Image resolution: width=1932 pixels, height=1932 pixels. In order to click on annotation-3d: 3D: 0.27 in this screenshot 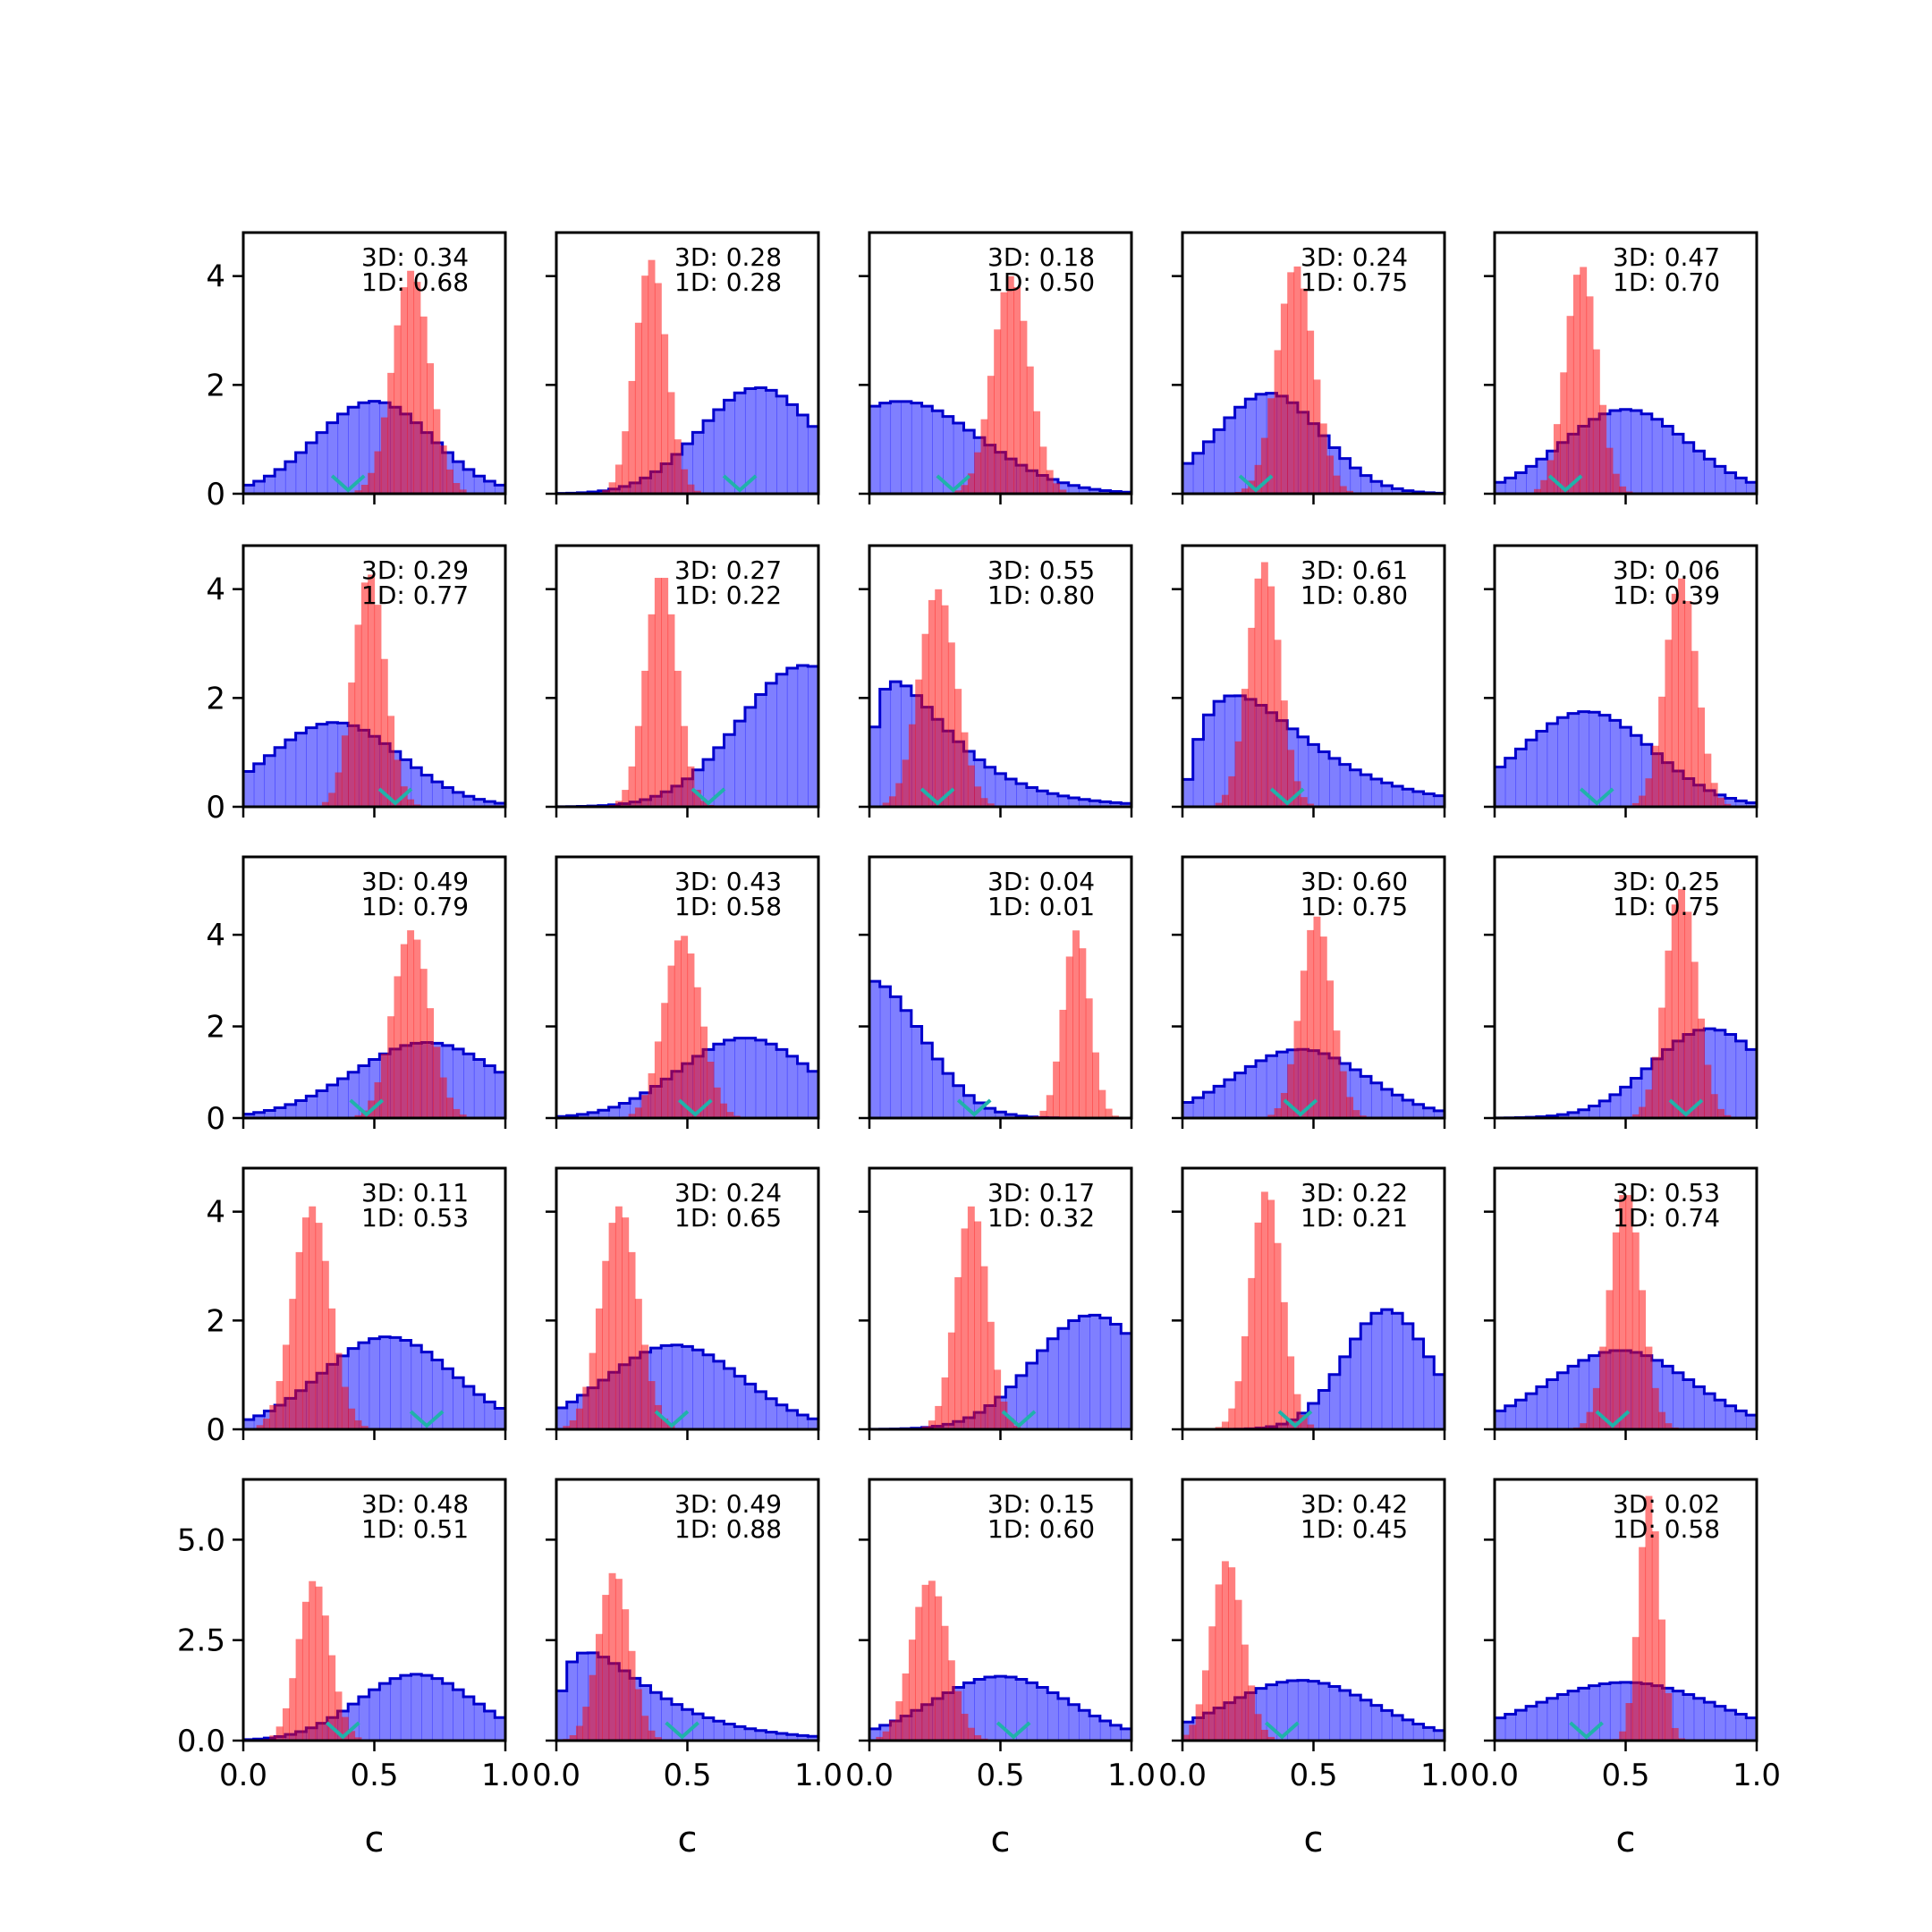, I will do `click(728, 570)`.